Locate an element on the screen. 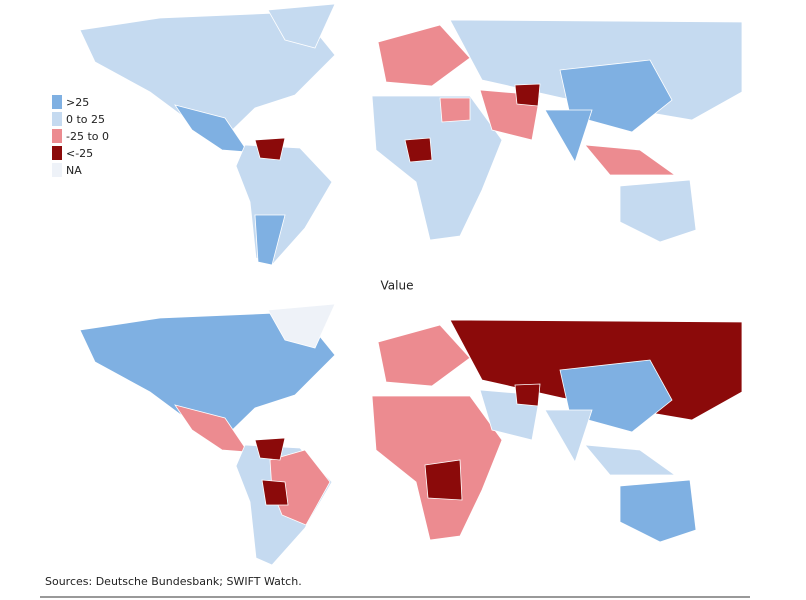 This screenshot has width=806, height=600. legend: >25 0 to 25 -25 to 0 <-25 NA is located at coordinates (80, 136).